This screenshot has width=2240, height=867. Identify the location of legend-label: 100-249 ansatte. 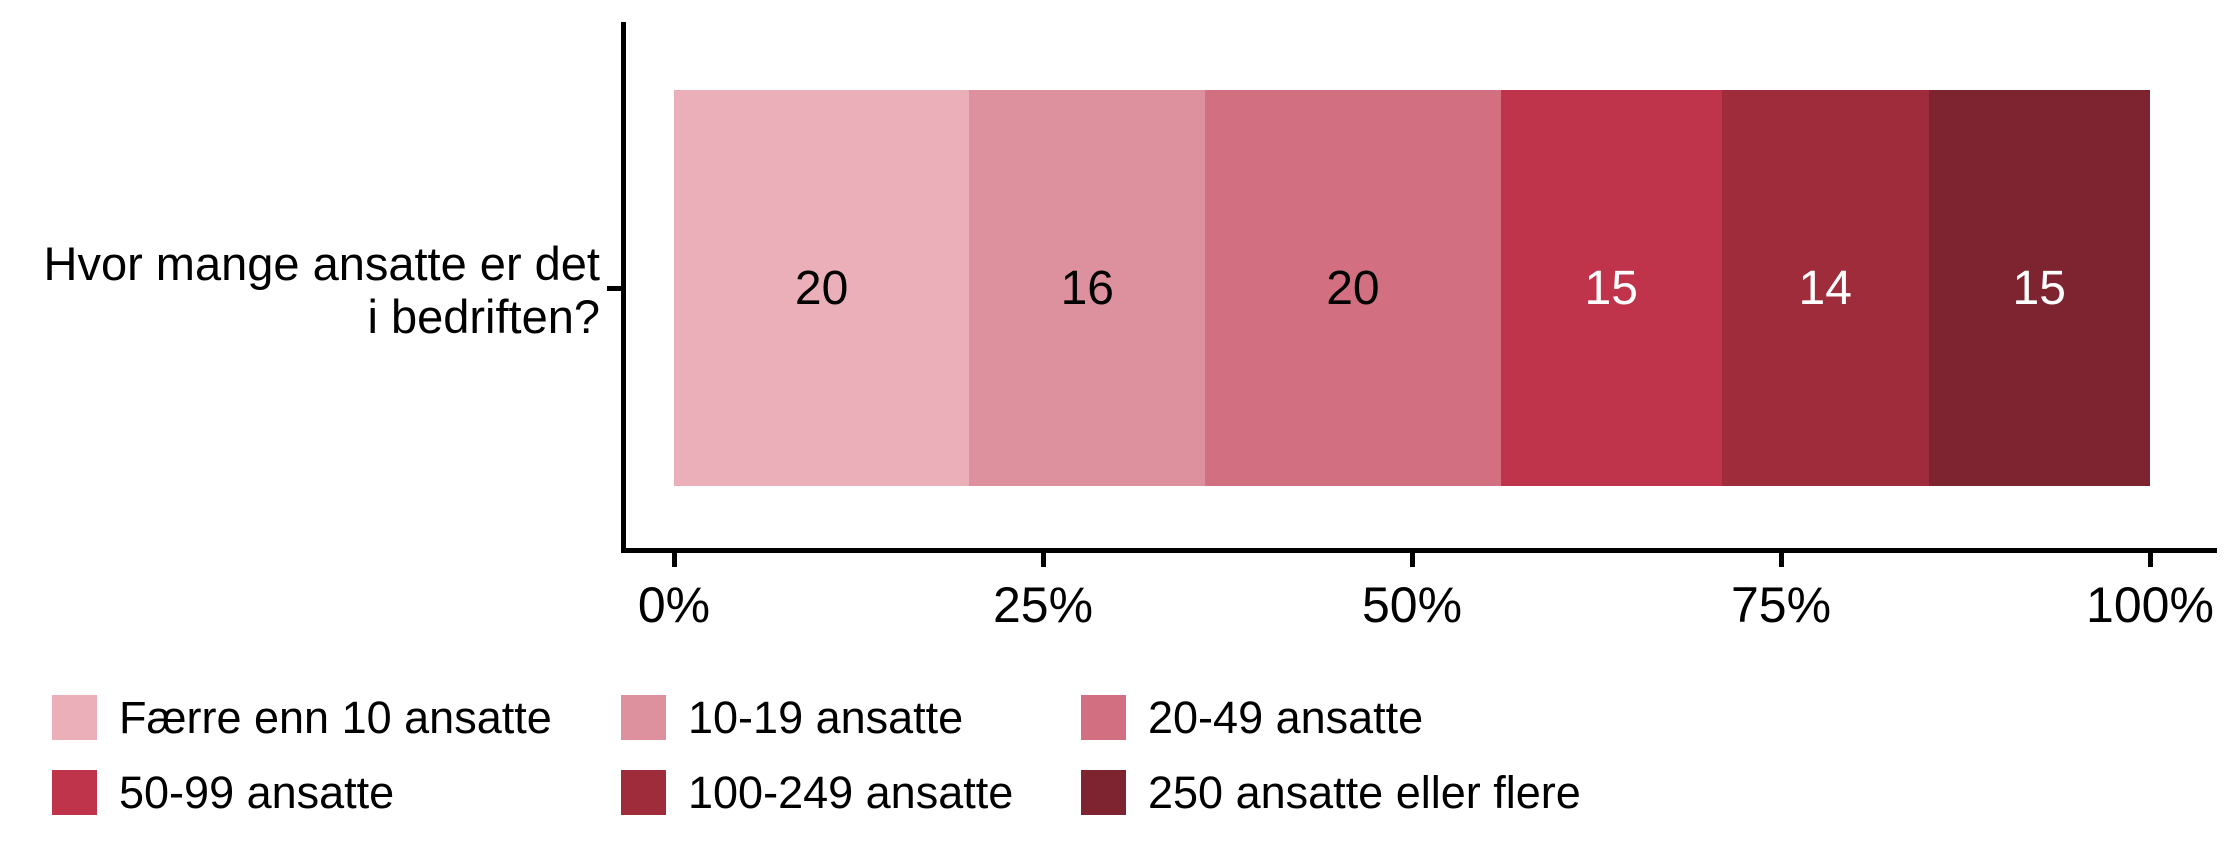
(851, 792).